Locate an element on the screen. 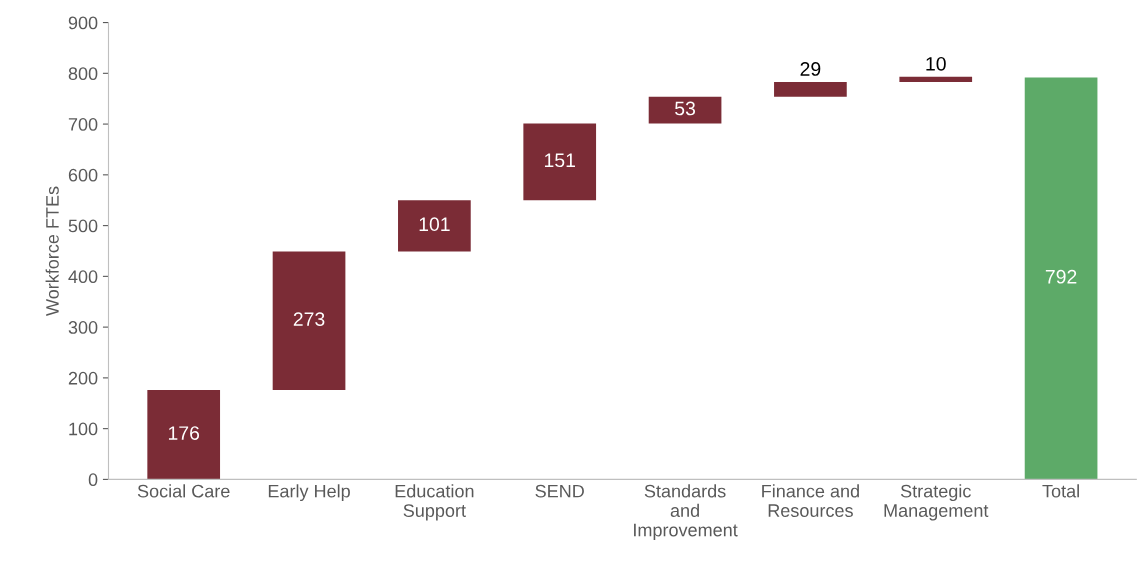 The width and height of the screenshot is (1142, 564). y-tick-label: 200 is located at coordinates (83, 378).